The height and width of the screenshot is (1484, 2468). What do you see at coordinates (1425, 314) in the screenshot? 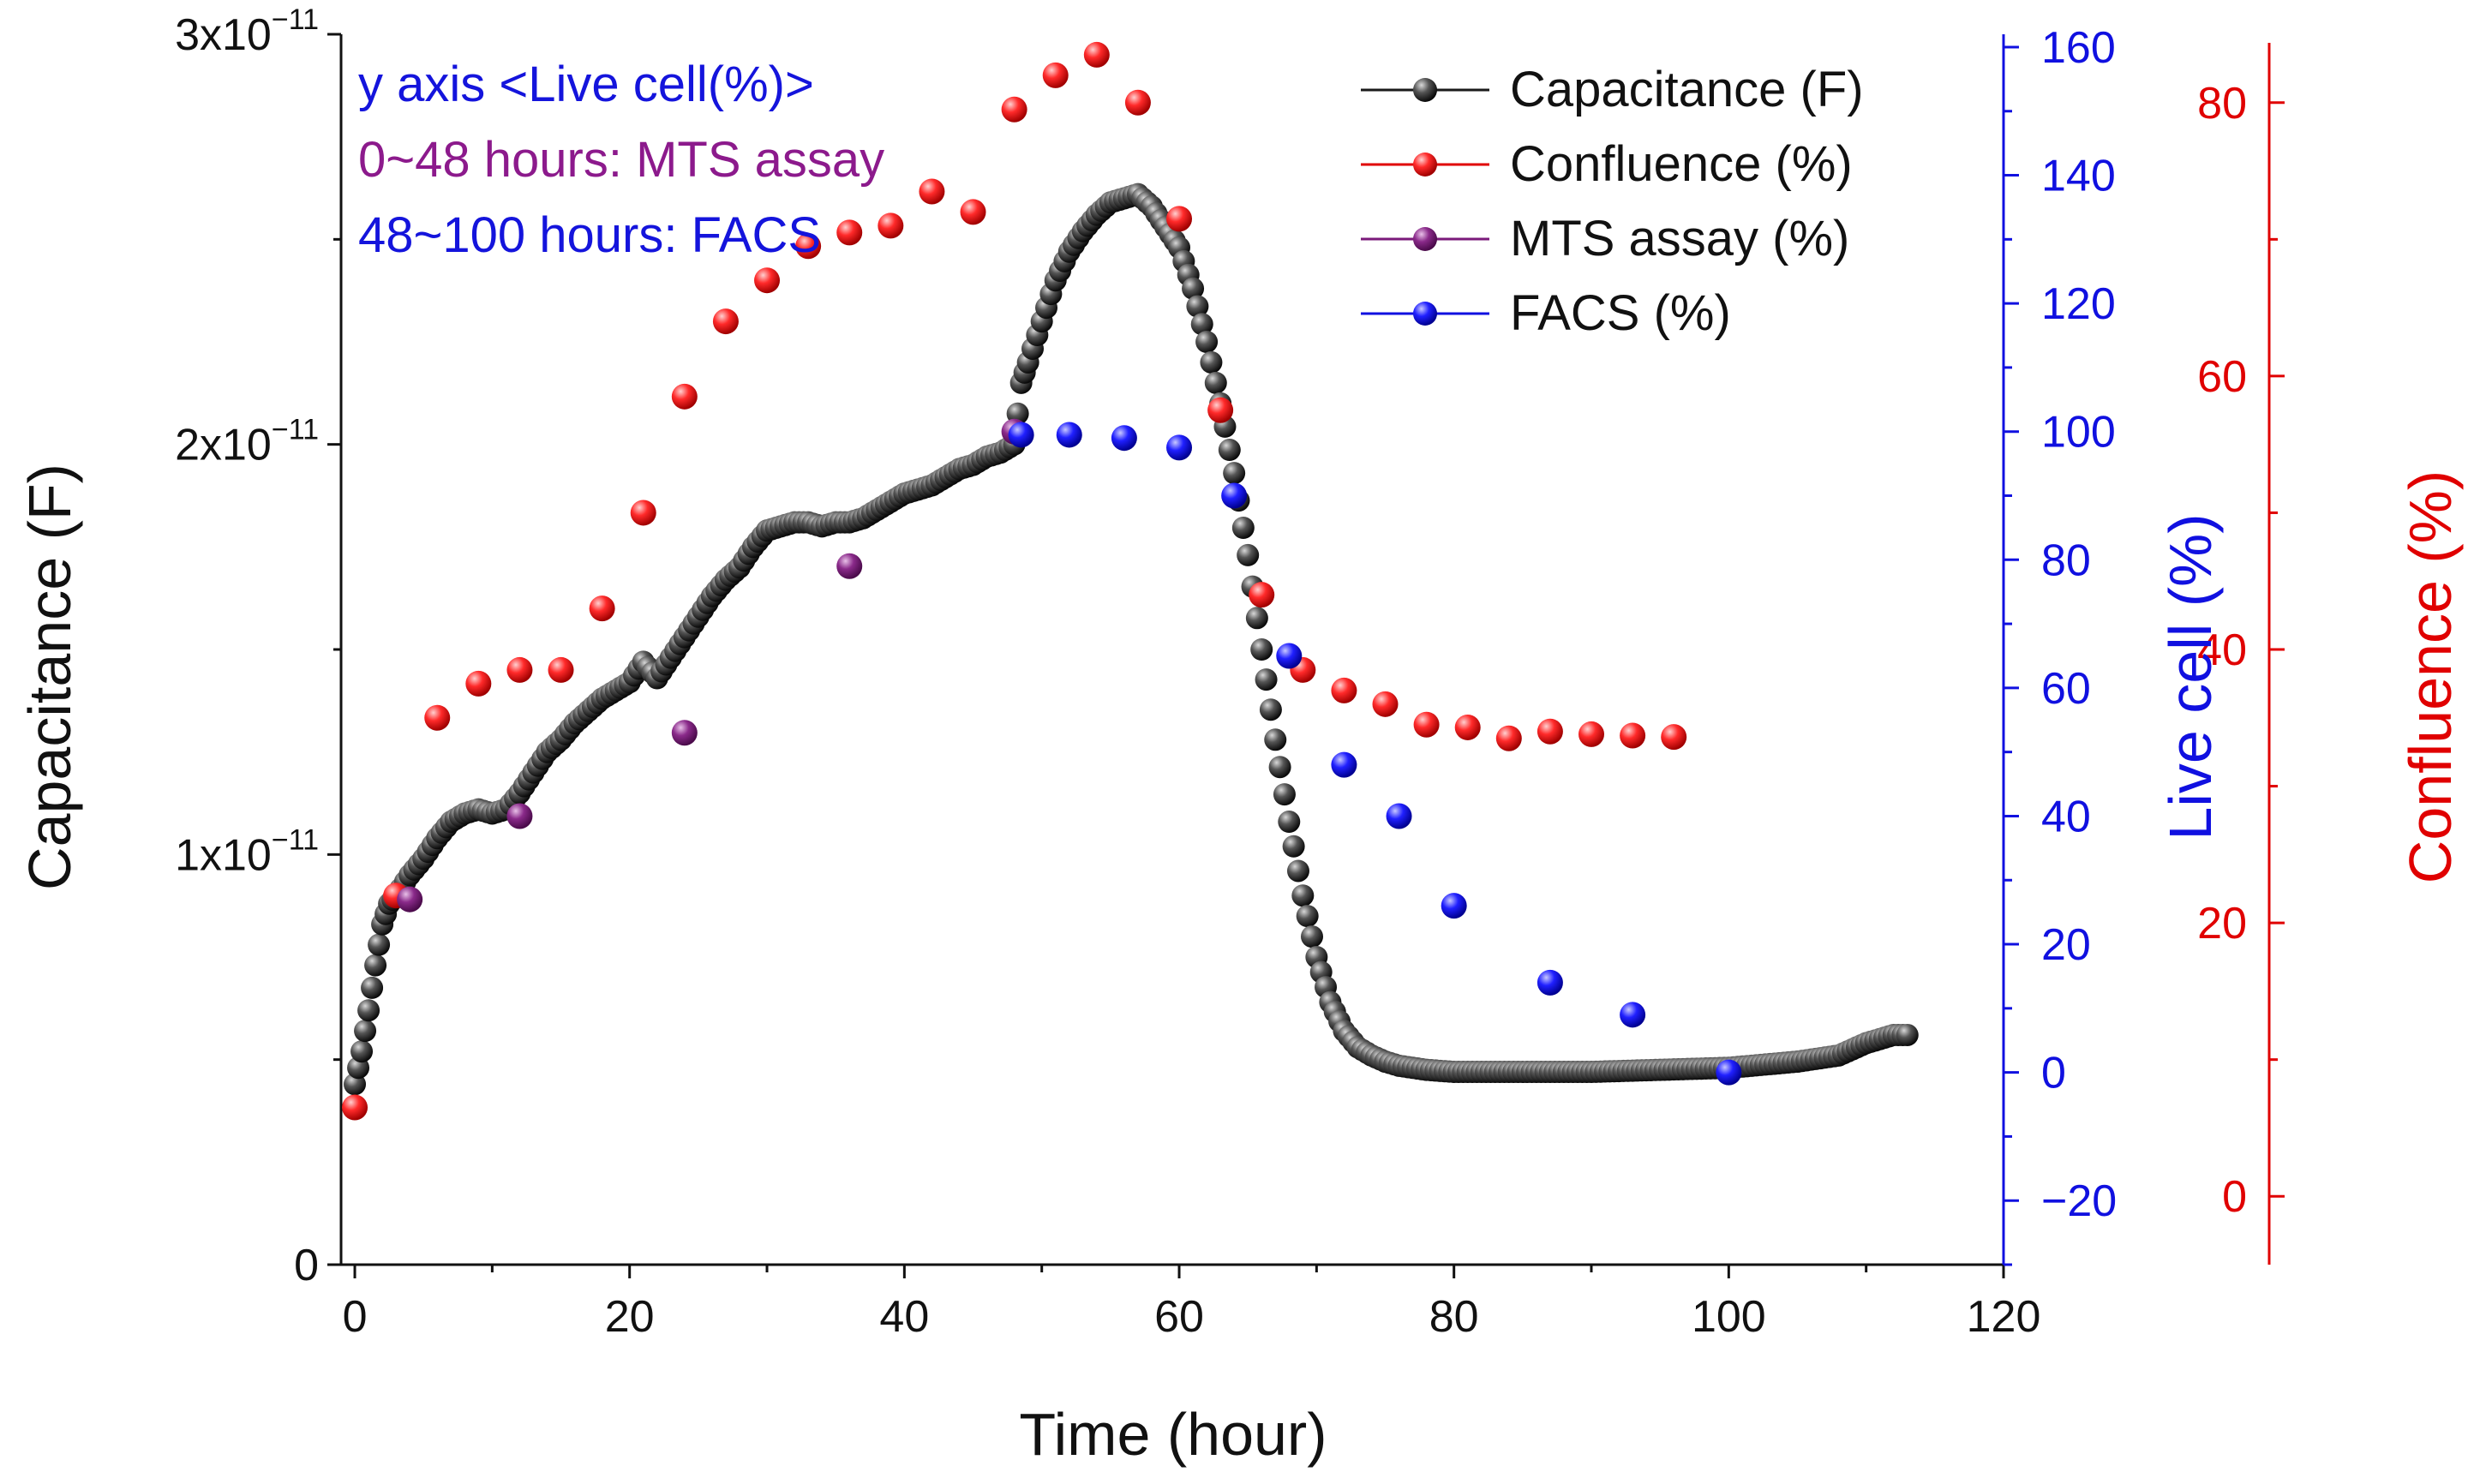
I see `legend-facs-marker` at bounding box center [1425, 314].